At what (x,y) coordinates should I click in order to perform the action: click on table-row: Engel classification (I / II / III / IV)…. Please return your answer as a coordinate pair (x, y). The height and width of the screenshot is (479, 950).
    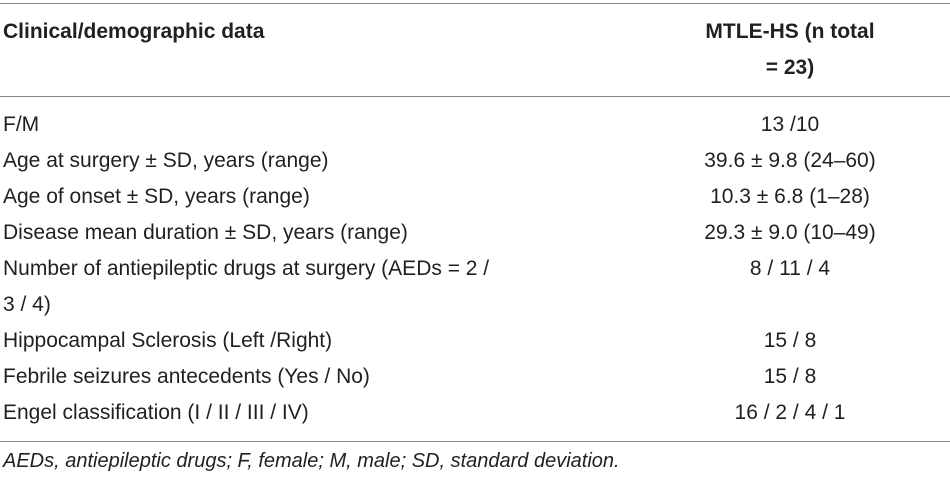
    Looking at the image, I should click on (475, 418).